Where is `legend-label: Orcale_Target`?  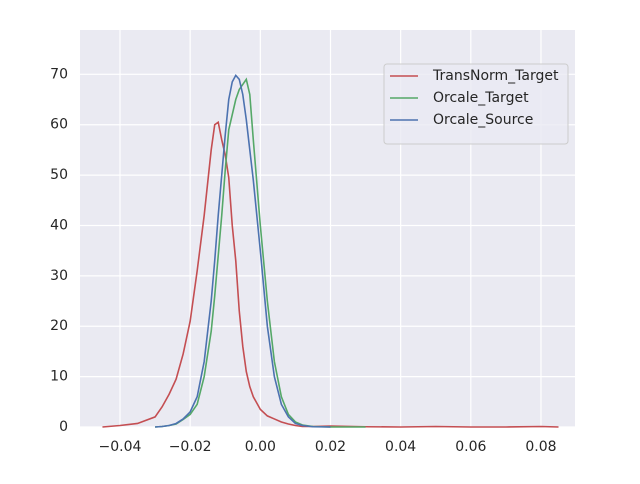 legend-label: Orcale_Target is located at coordinates (481, 98).